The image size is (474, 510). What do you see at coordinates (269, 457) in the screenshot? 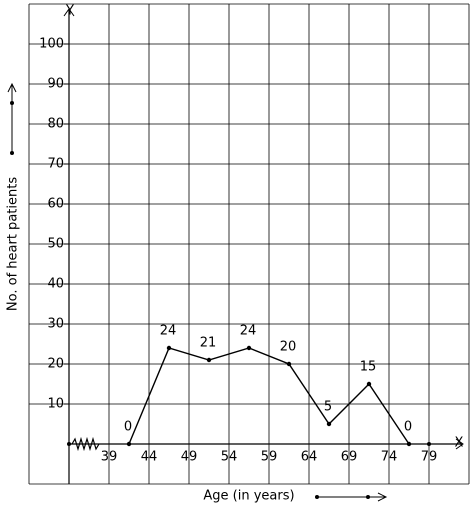
I see `x-tick-label: 59` at bounding box center [269, 457].